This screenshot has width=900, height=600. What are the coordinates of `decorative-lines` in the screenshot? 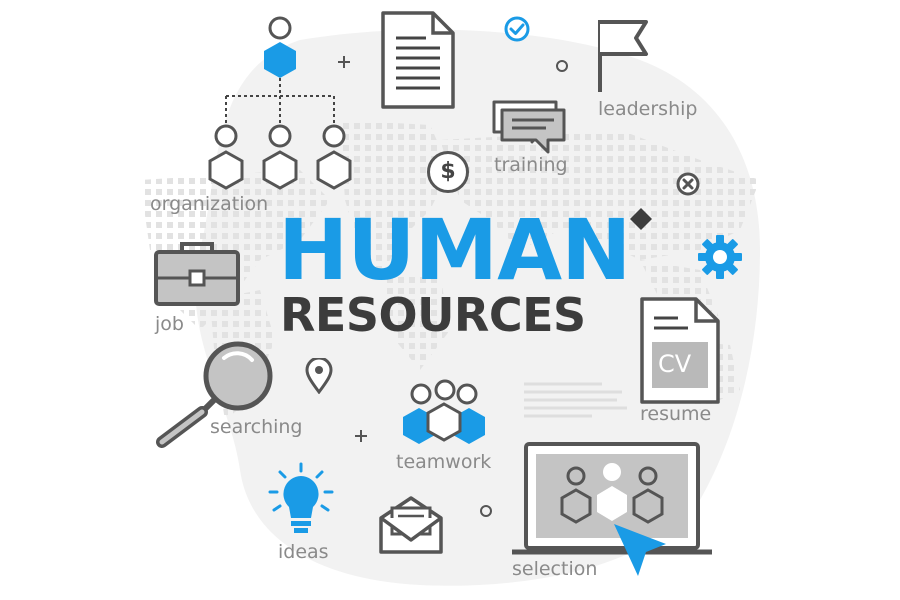 It's located at (575, 400).